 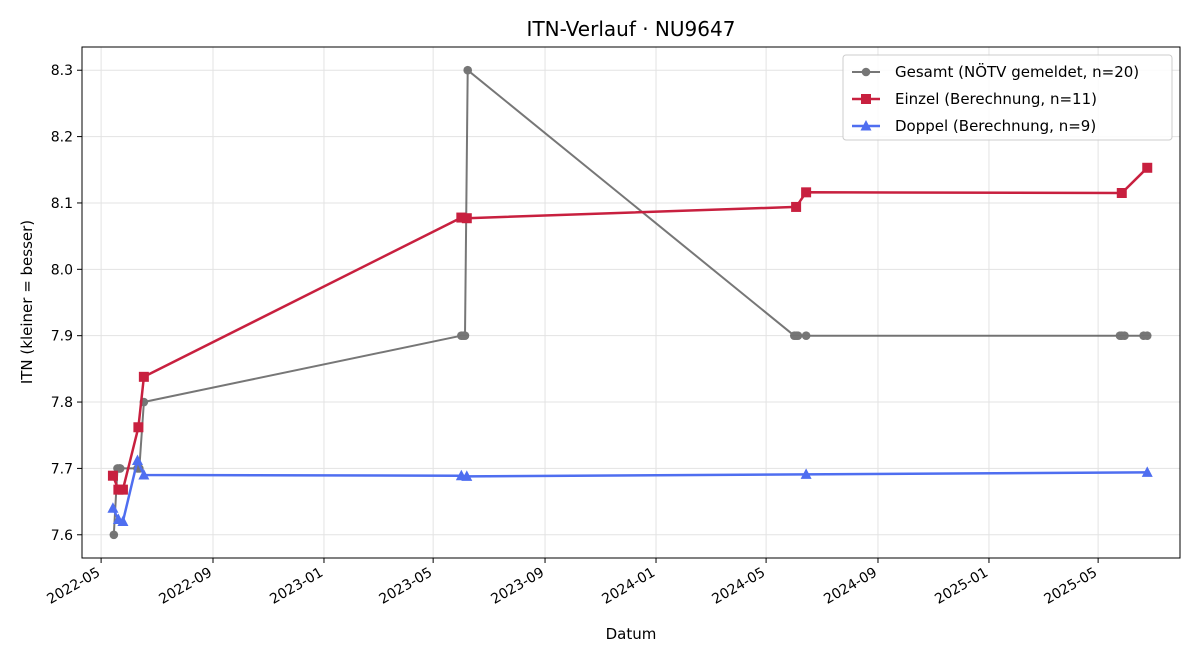 What do you see at coordinates (628, 586) in the screenshot?
I see `x-tick-label: 2024-01` at bounding box center [628, 586].